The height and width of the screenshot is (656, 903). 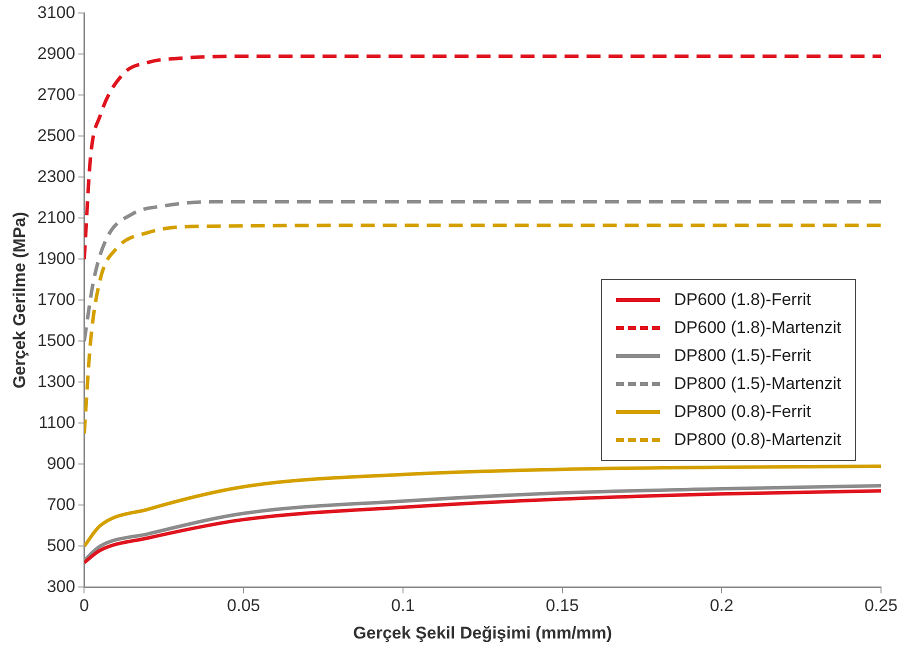 What do you see at coordinates (56, 53) in the screenshot?
I see `y-tick-label: 2900` at bounding box center [56, 53].